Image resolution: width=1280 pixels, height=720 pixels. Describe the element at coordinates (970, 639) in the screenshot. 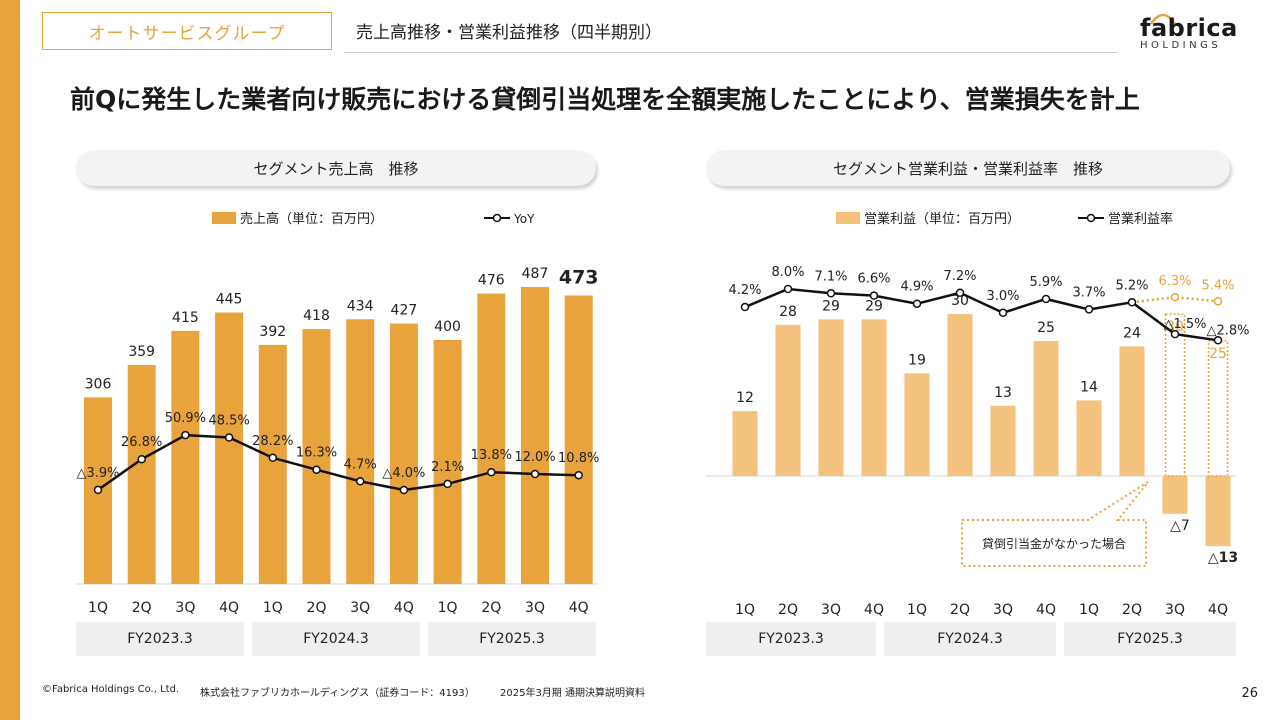

I see `fy-label: FY2024.3` at that location.